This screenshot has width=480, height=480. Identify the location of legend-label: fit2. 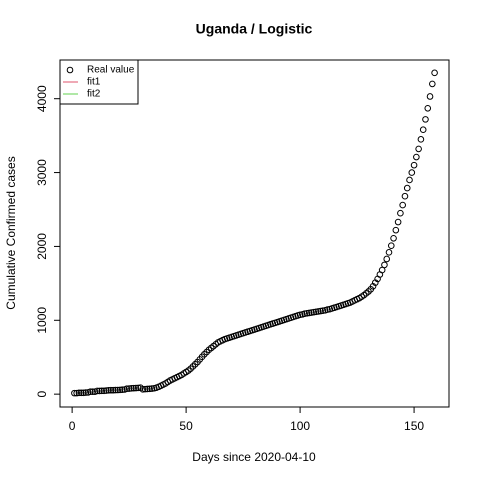
(94, 94).